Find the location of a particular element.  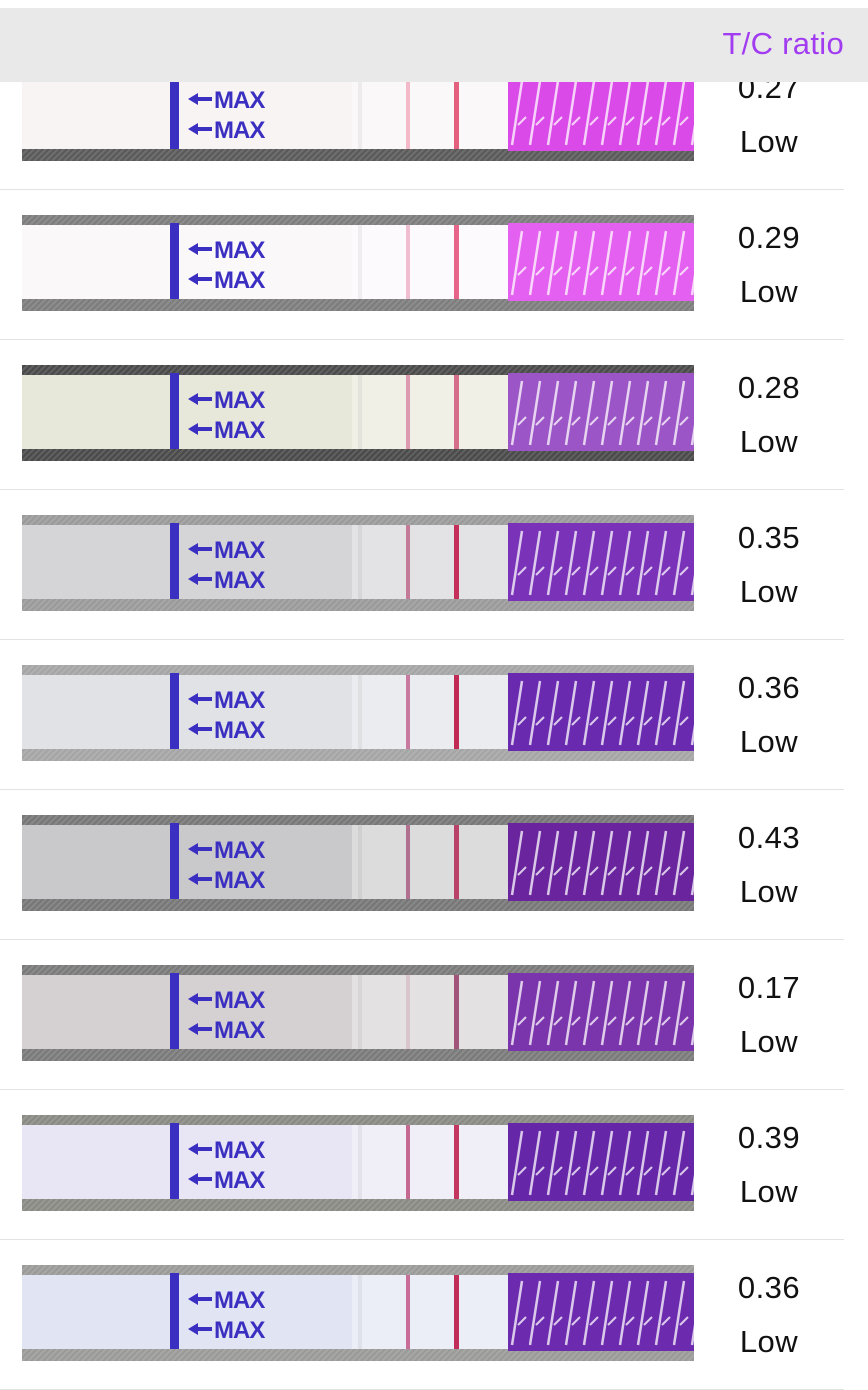

list-item: MAX MAX 0.35 Low is located at coordinates (434, 565).